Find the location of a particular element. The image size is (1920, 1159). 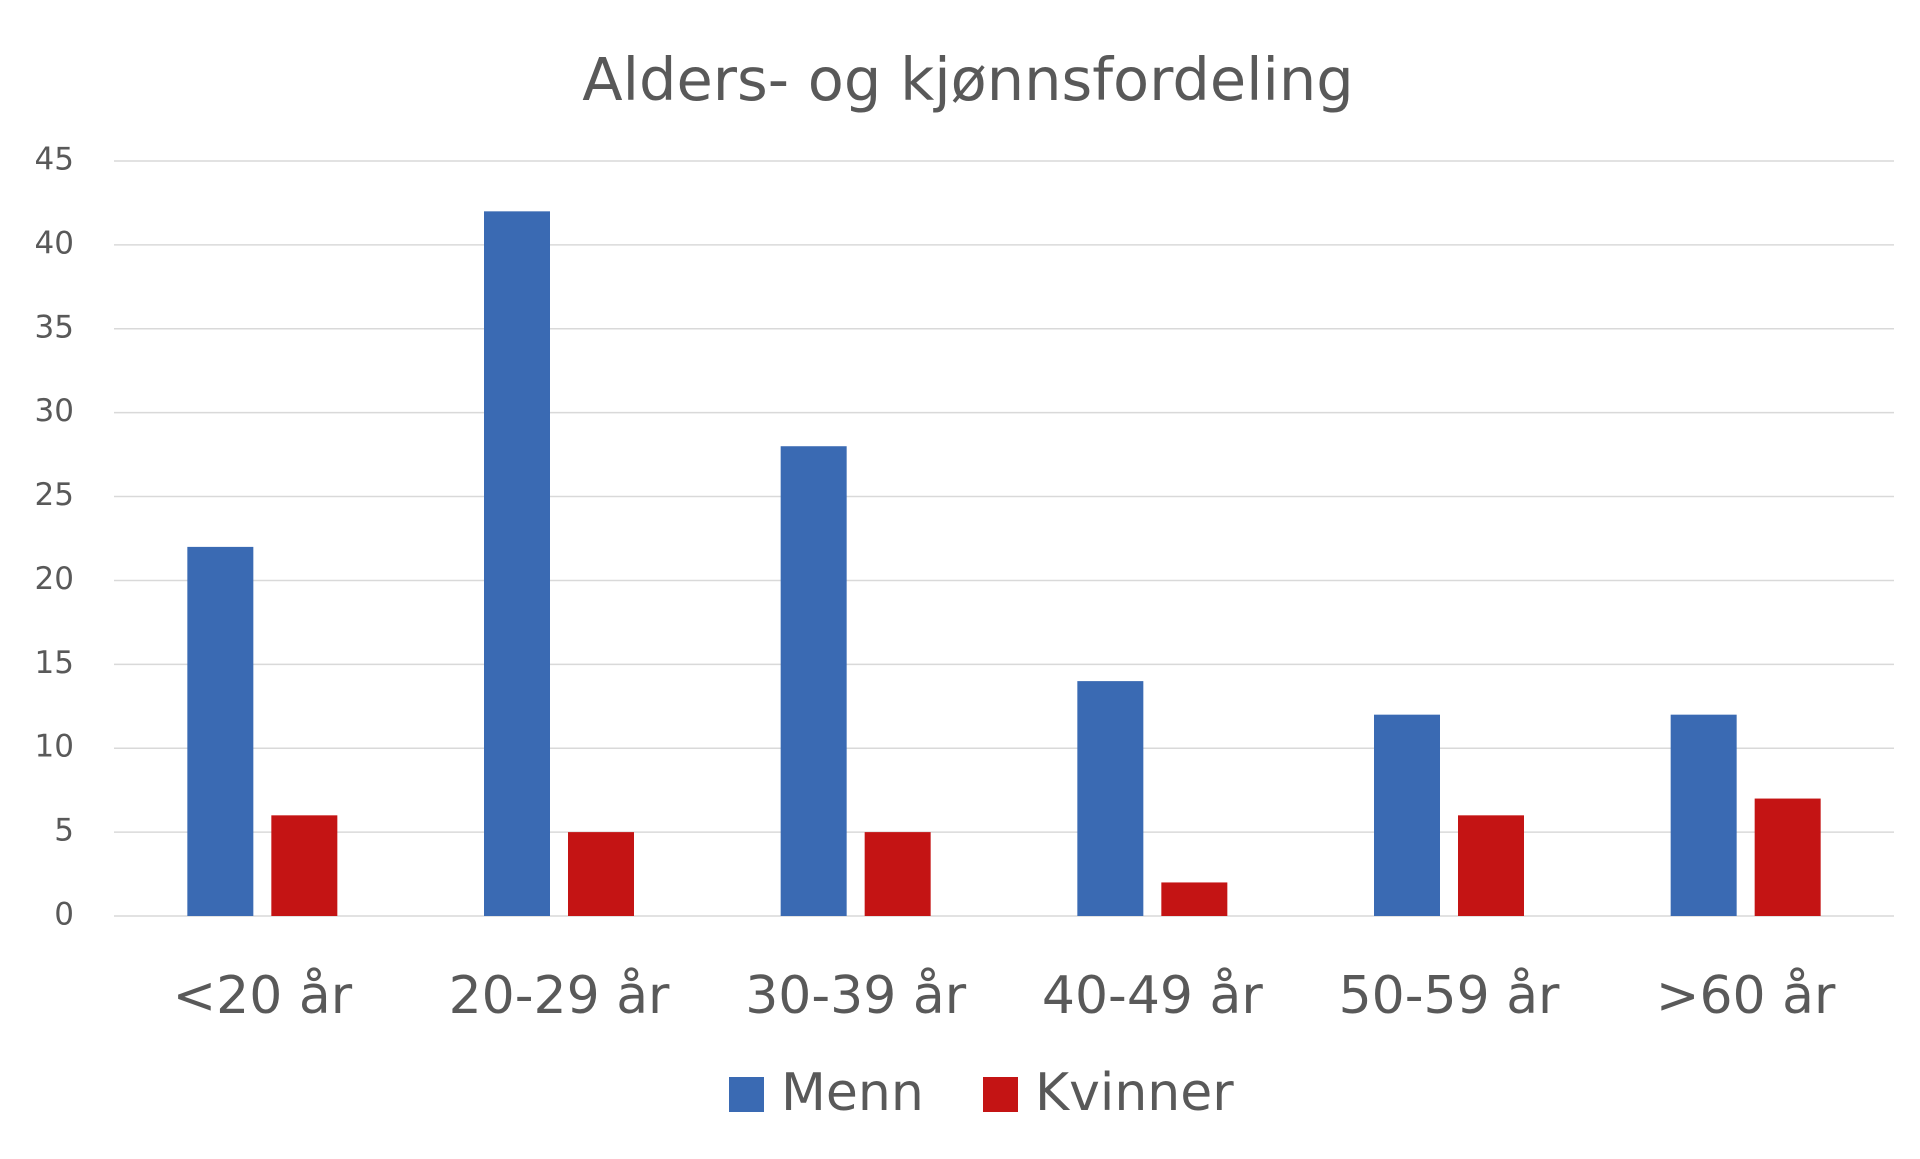

x-tick-label: 40-49 år is located at coordinates (1152, 996).